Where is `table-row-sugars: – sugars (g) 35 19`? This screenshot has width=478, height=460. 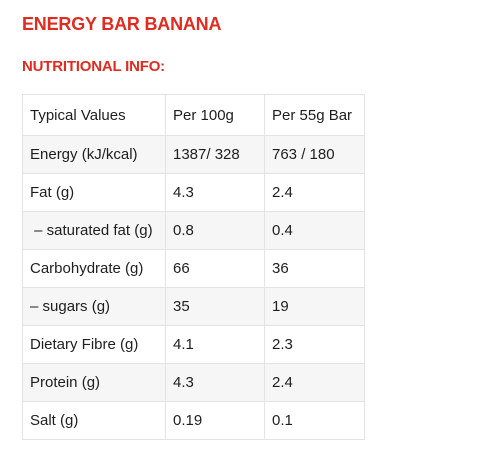
table-row-sugars: – sugars (g) 35 19 is located at coordinates (193, 306).